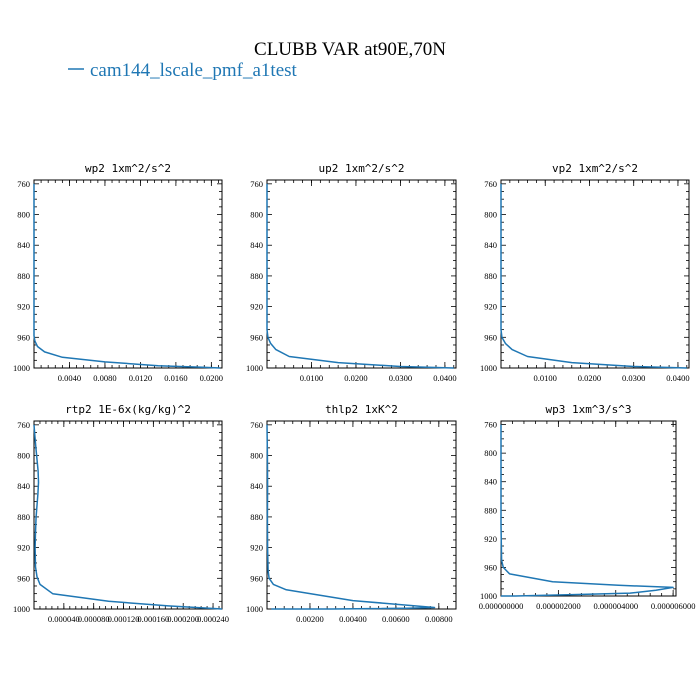 Image resolution: width=700 pixels, height=700 pixels. Describe the element at coordinates (350, 49) in the screenshot. I see `figure-title: CLUBB VAR at90E,70N` at that location.